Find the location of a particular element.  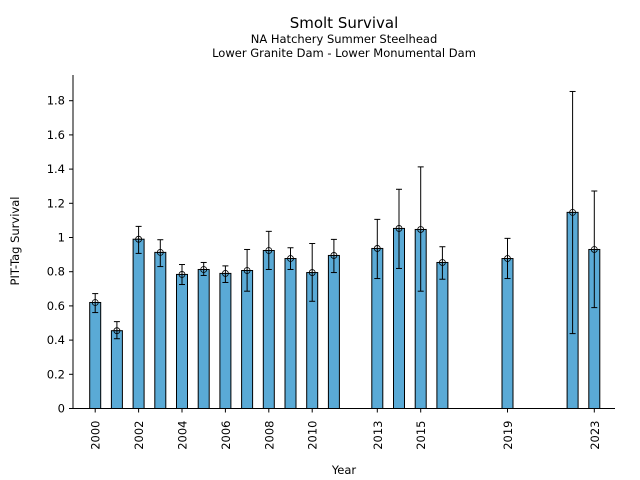

bar-2003 is located at coordinates (160, 330).